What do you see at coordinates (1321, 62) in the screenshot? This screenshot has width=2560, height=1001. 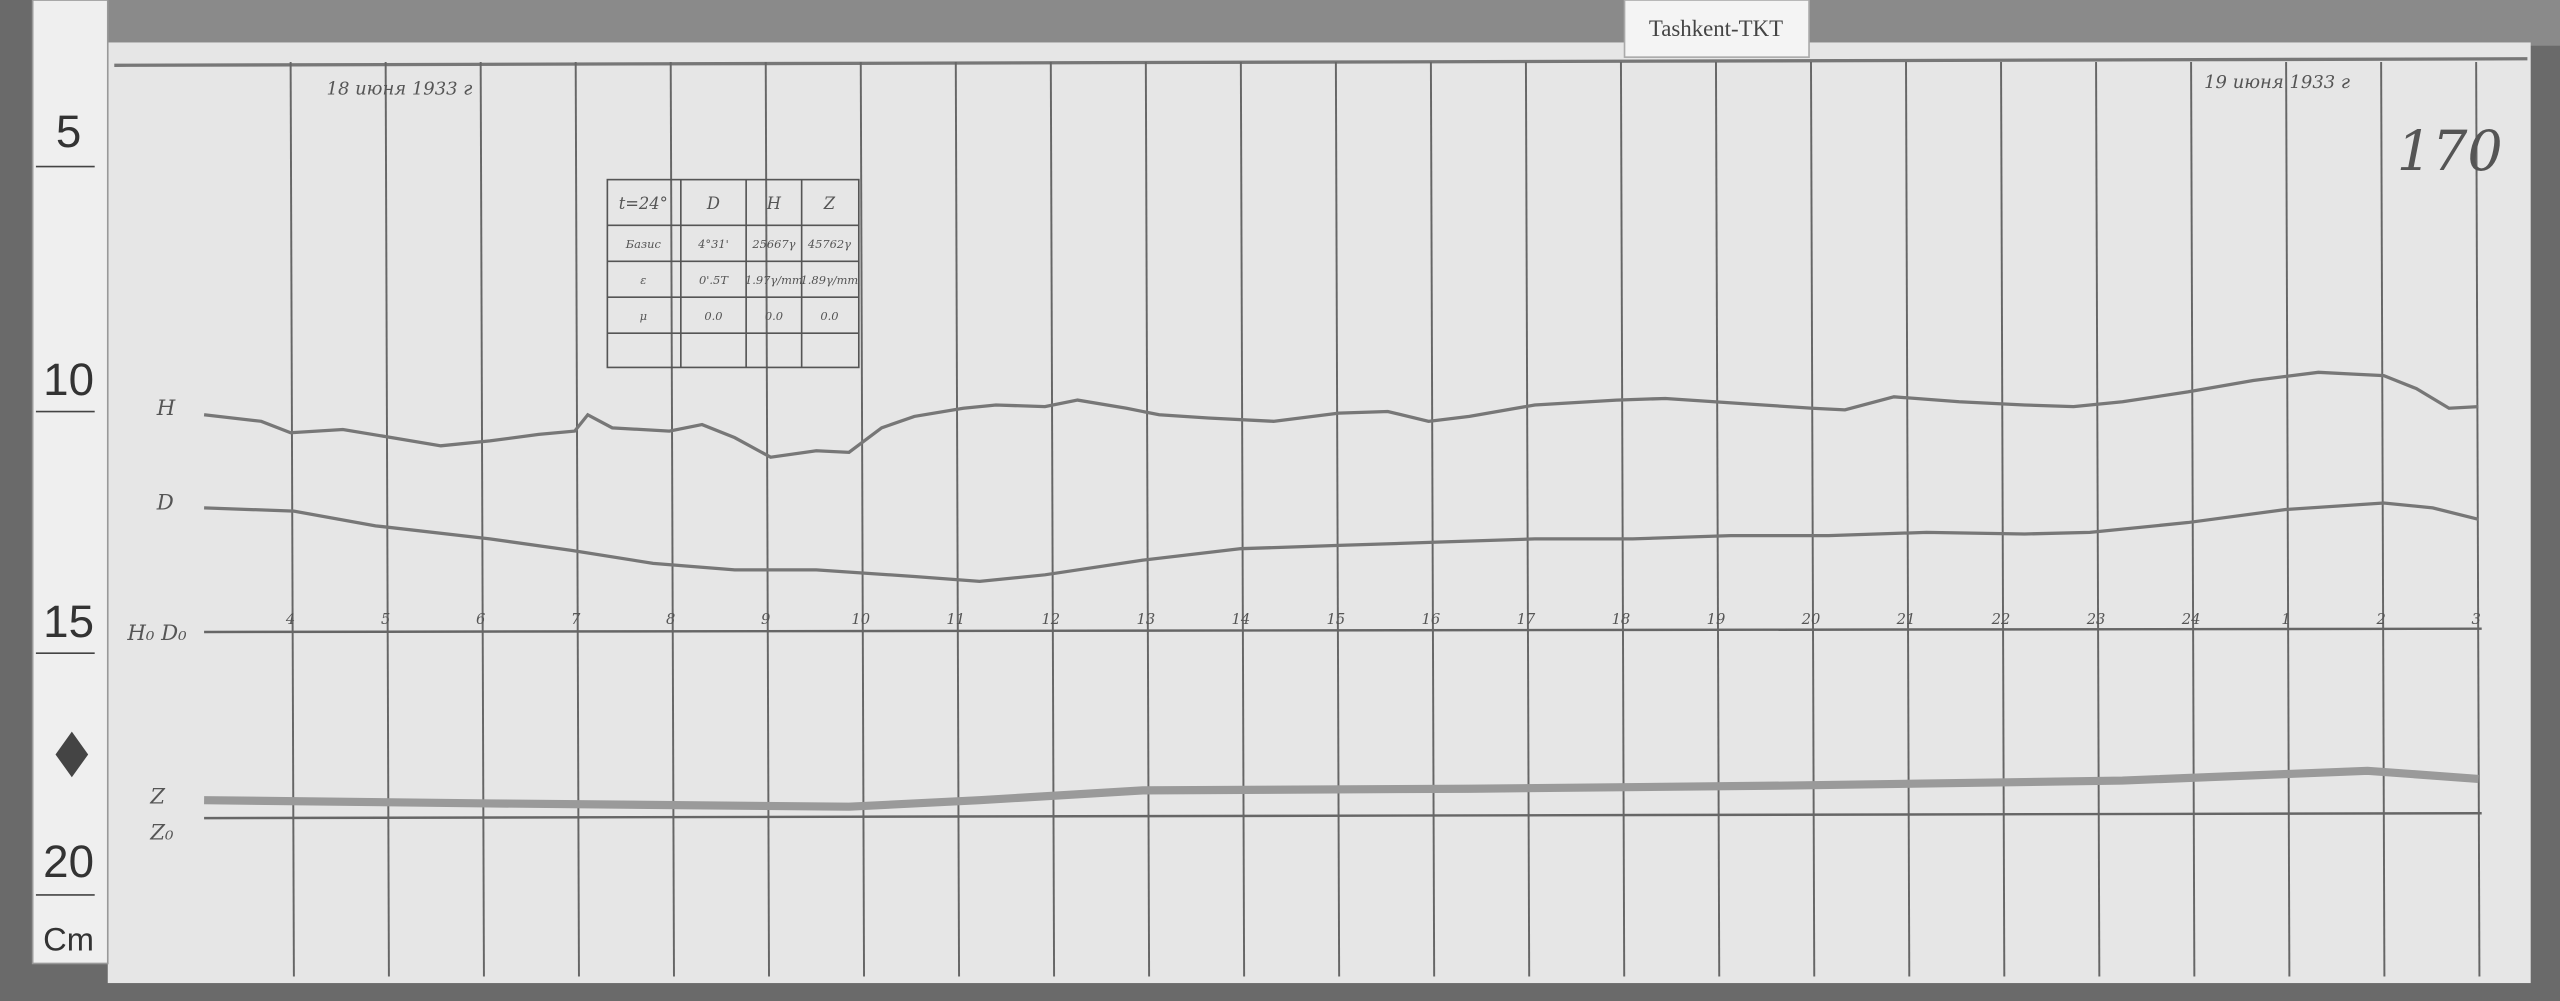 I see `top-border` at bounding box center [1321, 62].